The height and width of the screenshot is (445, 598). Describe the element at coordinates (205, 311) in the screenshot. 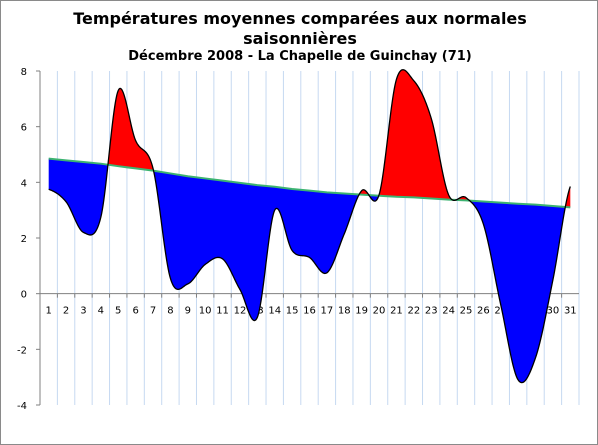

I see `x-tick-label: 10` at that location.